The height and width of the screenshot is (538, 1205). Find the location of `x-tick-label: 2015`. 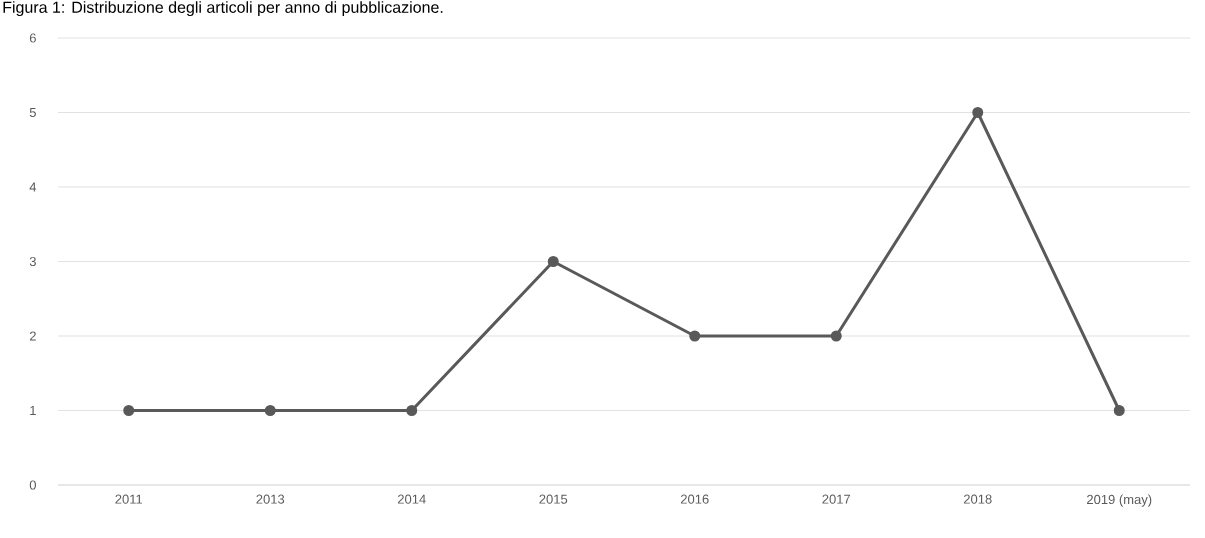

x-tick-label: 2015 is located at coordinates (553, 499).